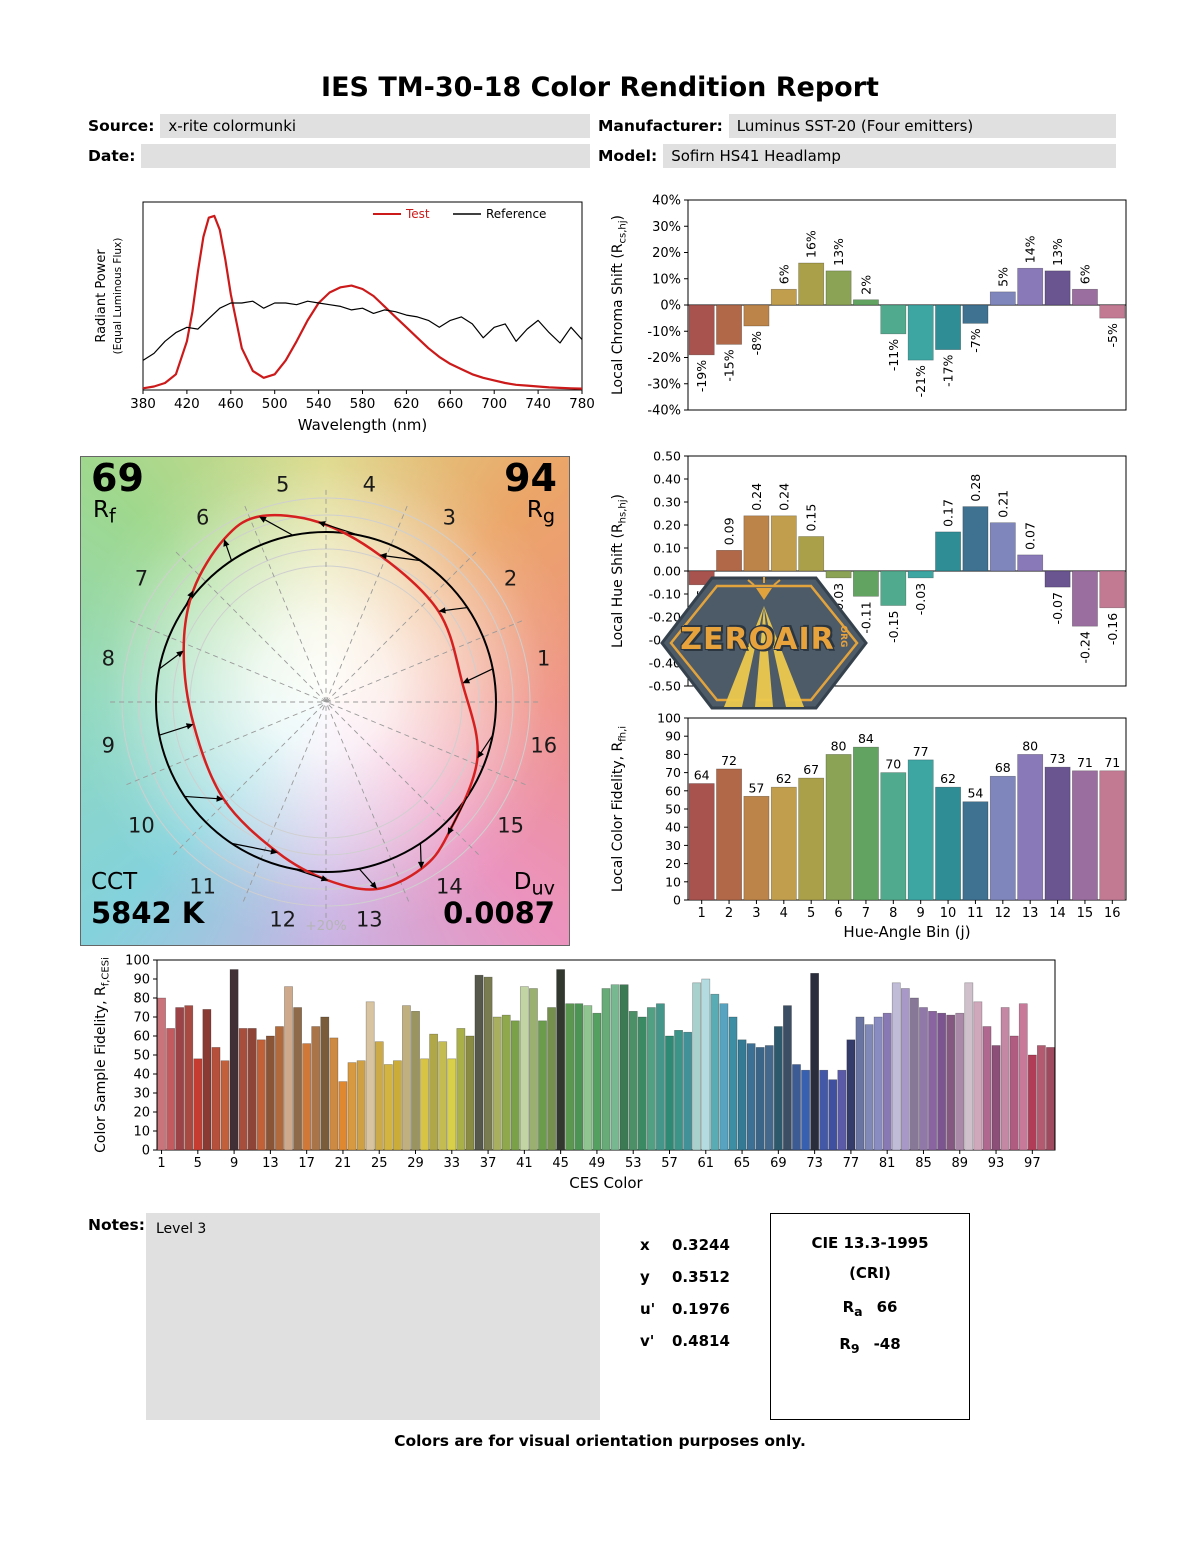 The width and height of the screenshot is (1200, 1550). What do you see at coordinates (685, 1245) in the screenshot?
I see `chromaticity-x-row: x 0.3244` at bounding box center [685, 1245].